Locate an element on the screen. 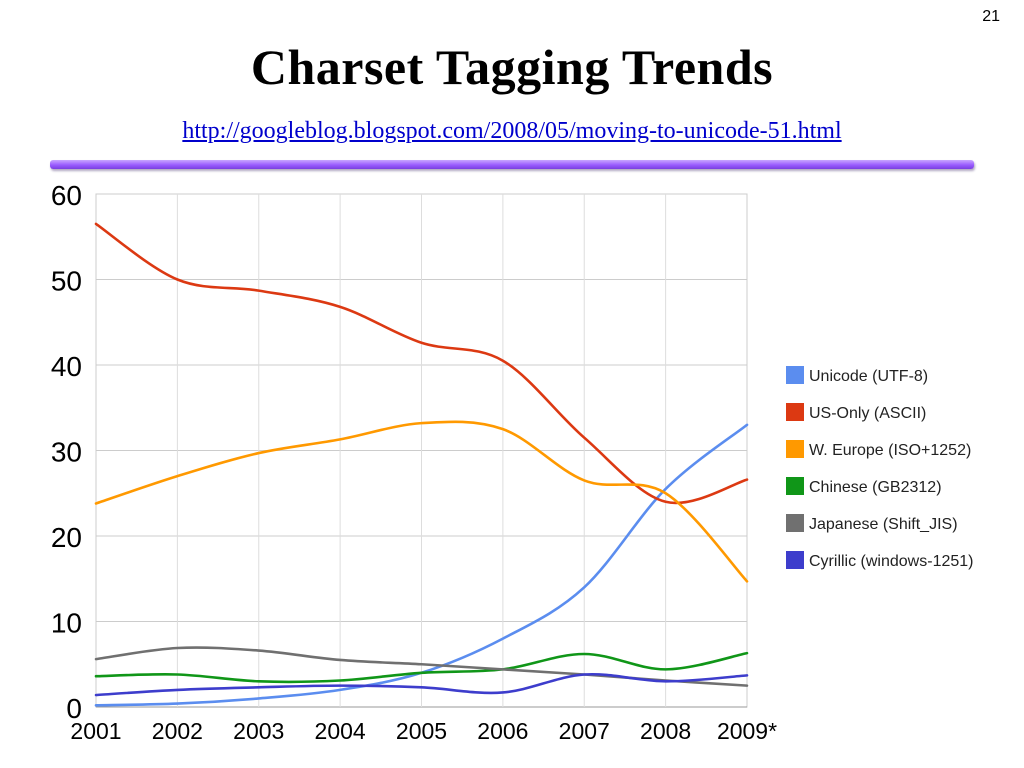  y-tick-label: 0 is located at coordinates (74, 708).